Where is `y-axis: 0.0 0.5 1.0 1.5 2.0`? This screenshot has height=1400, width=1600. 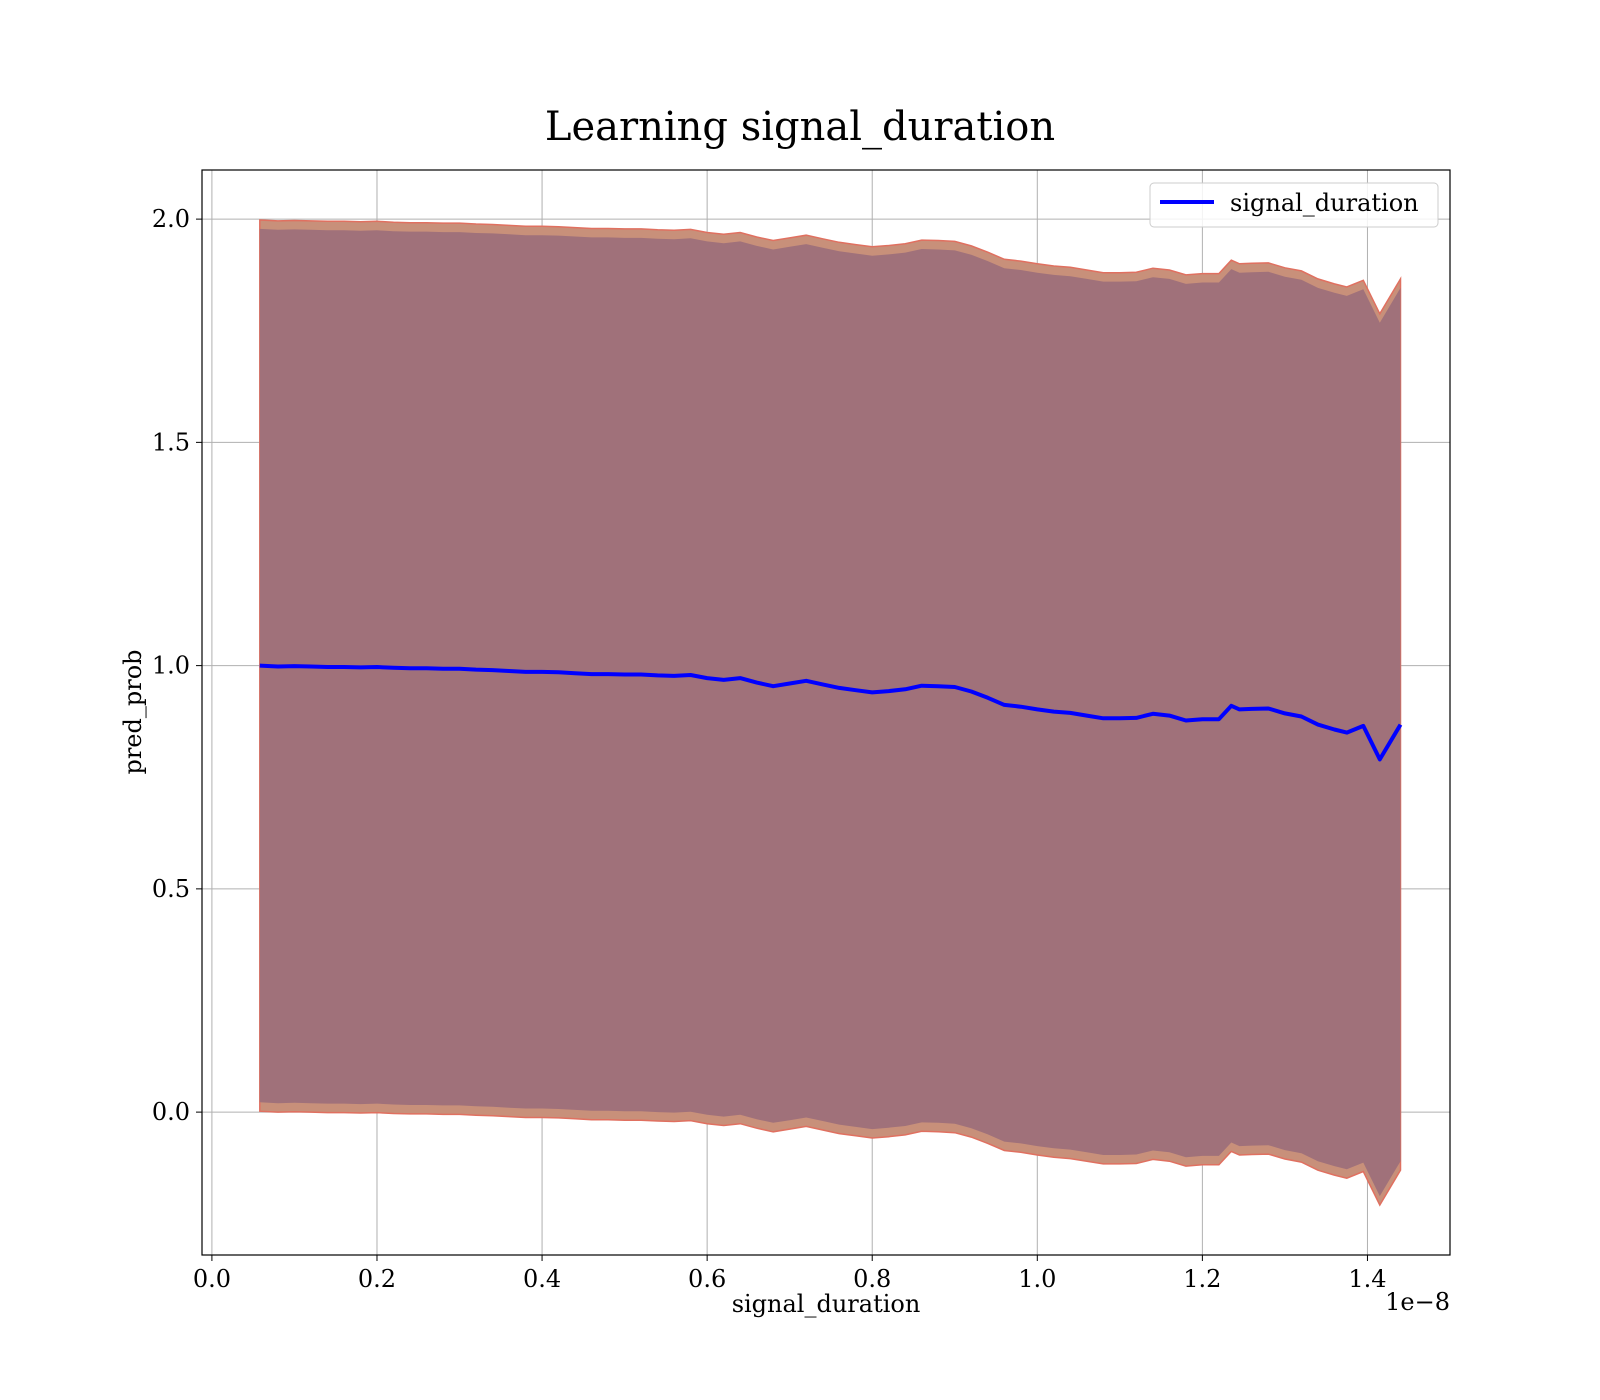 y-axis: 0.0 0.5 1.0 1.5 2.0 is located at coordinates (177, 665).